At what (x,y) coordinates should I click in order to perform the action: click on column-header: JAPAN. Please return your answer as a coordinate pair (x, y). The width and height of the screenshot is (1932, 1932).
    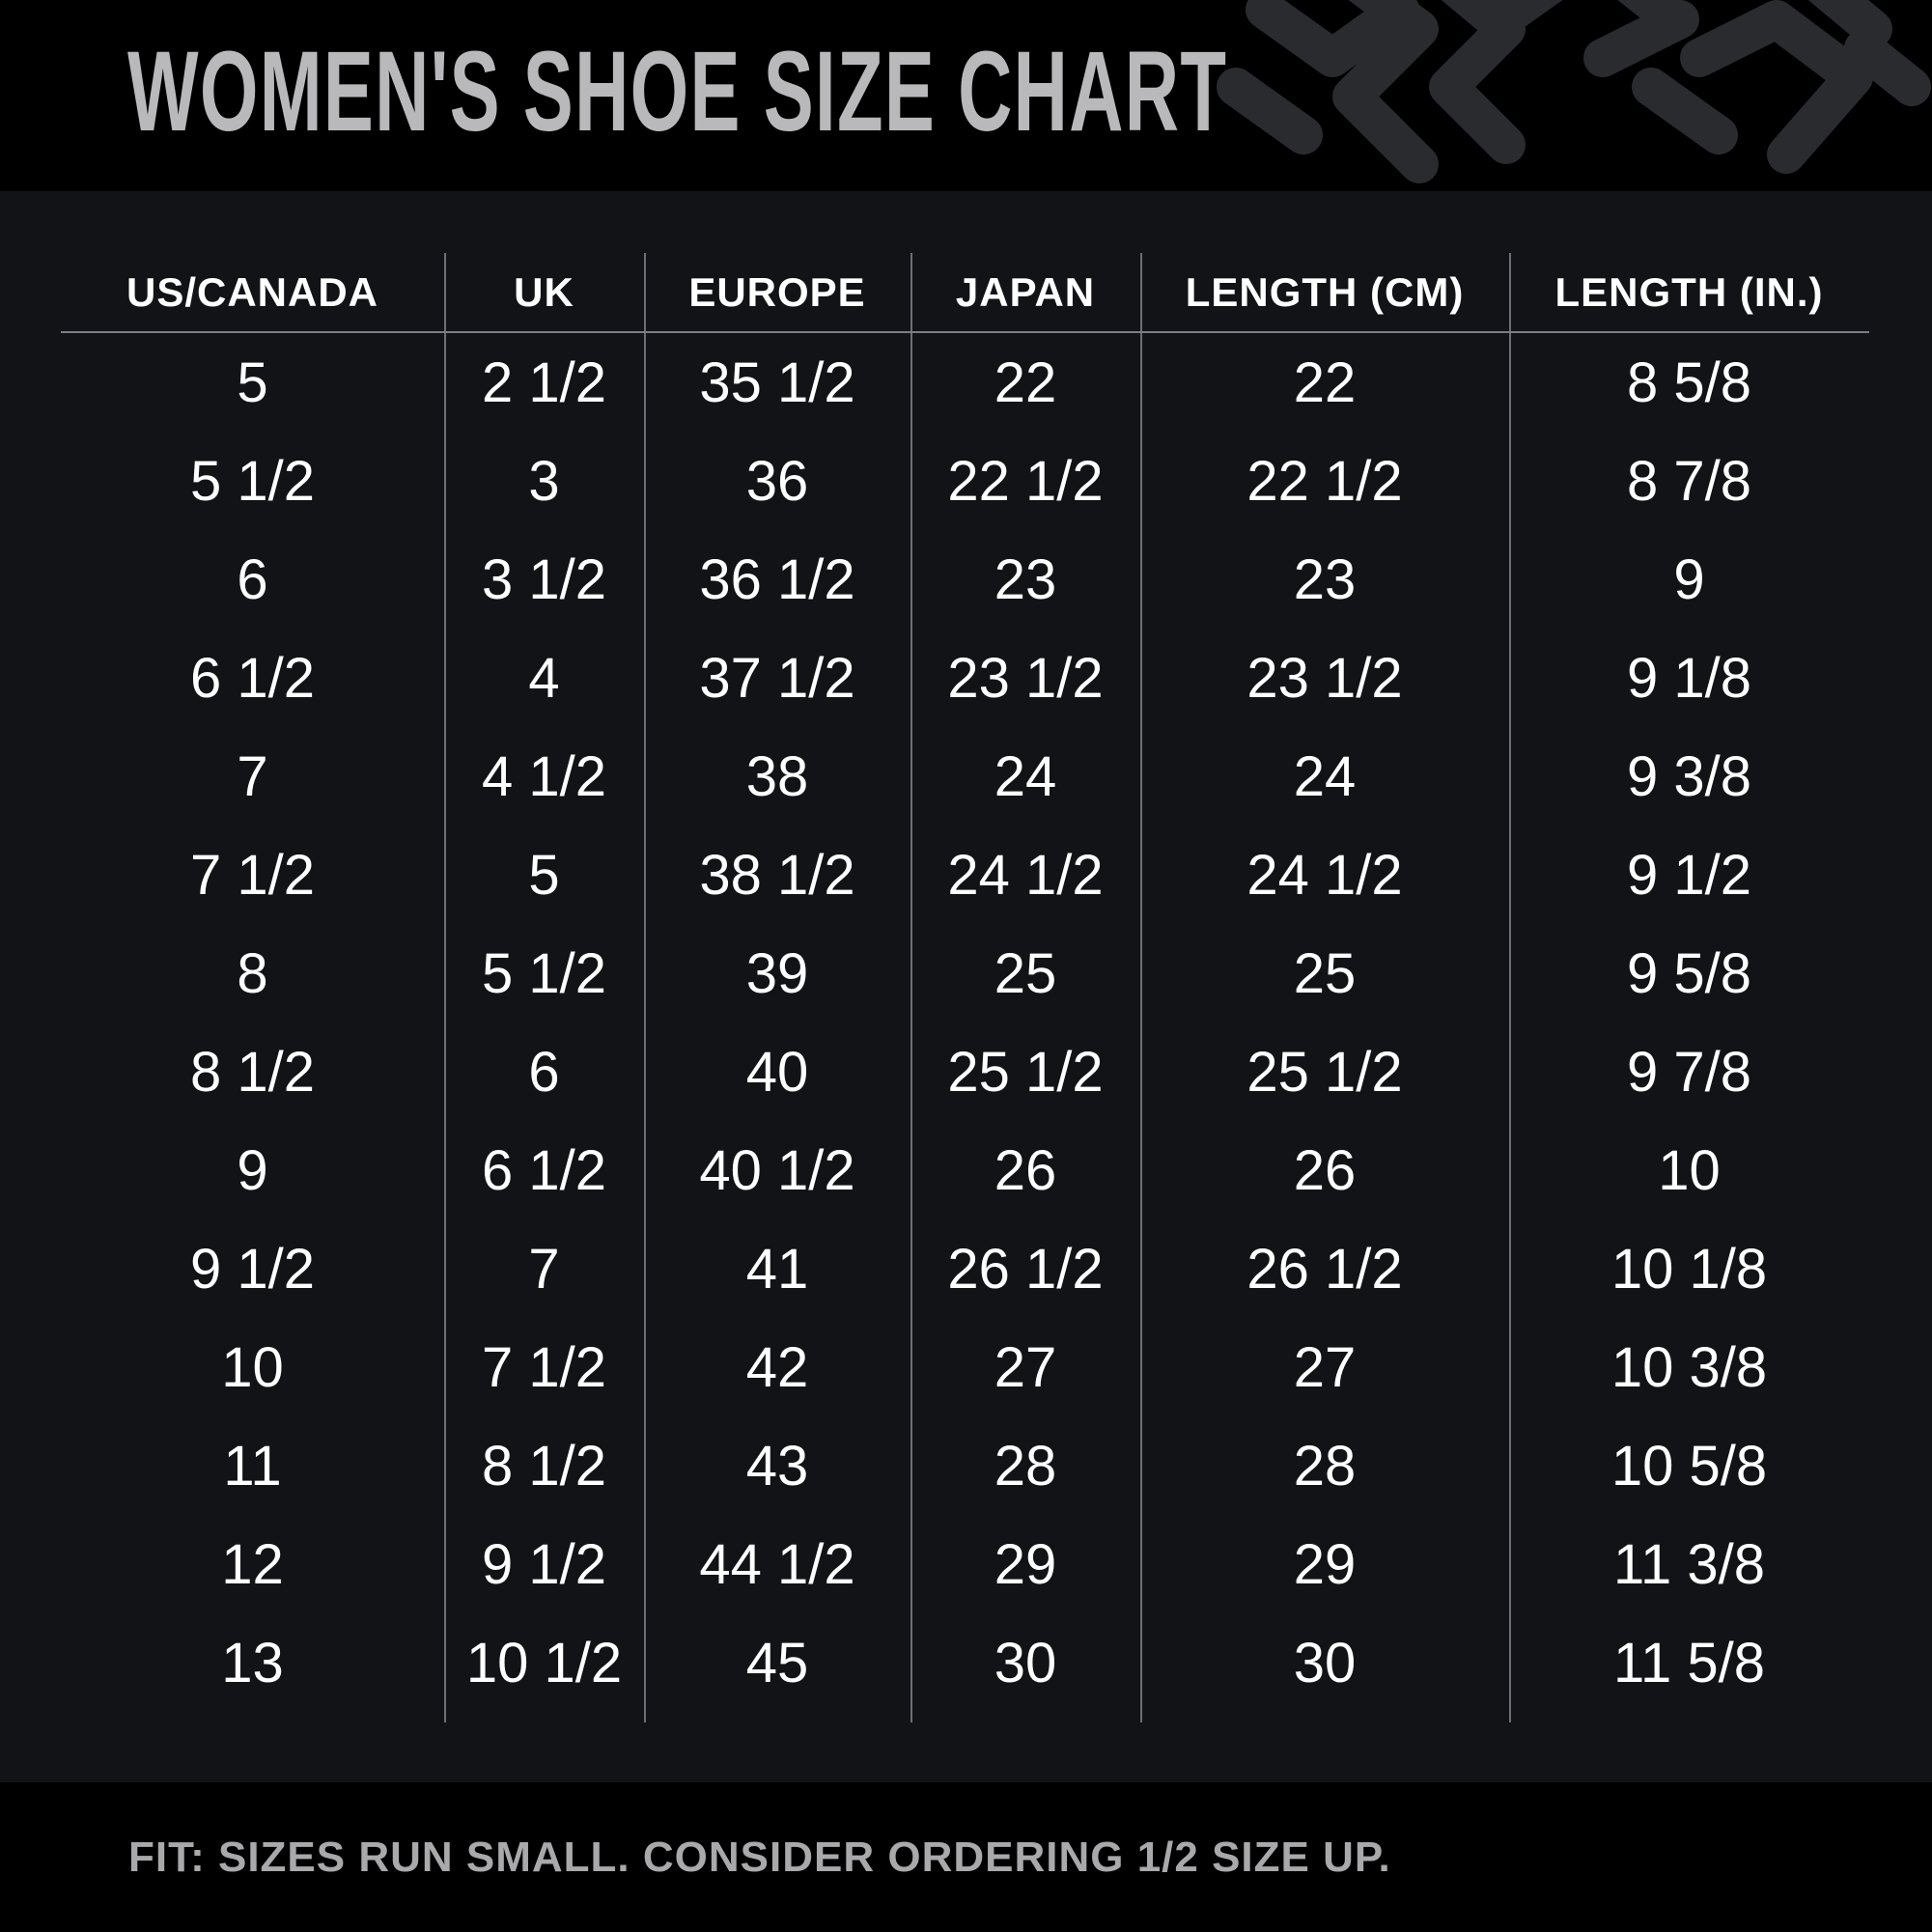
    Looking at the image, I should click on (1025, 292).